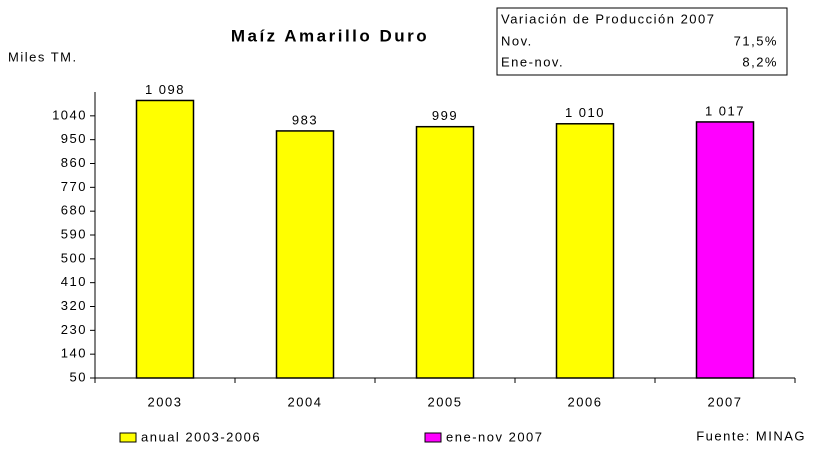 This screenshot has width=818, height=451. I want to click on y-tick-label: 410, so click(74, 281).